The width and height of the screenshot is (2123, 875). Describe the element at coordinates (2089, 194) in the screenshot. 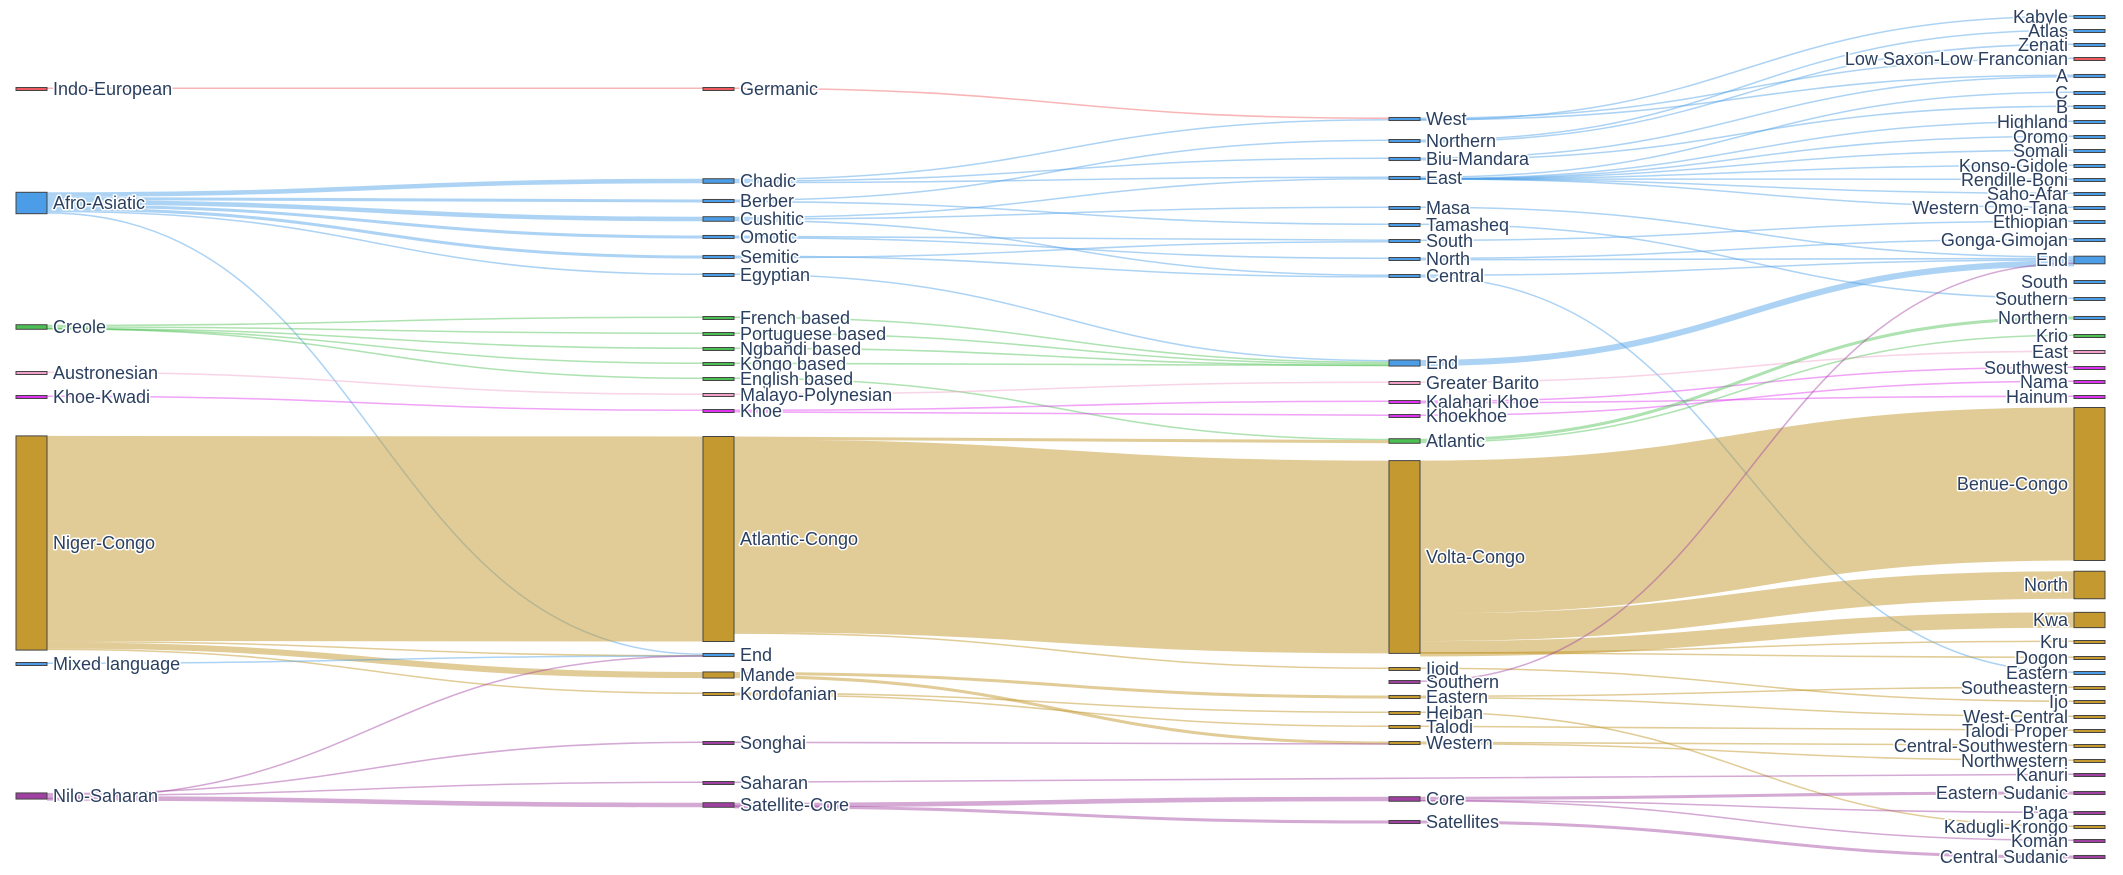

I see `node-saho-afar-col3` at that location.